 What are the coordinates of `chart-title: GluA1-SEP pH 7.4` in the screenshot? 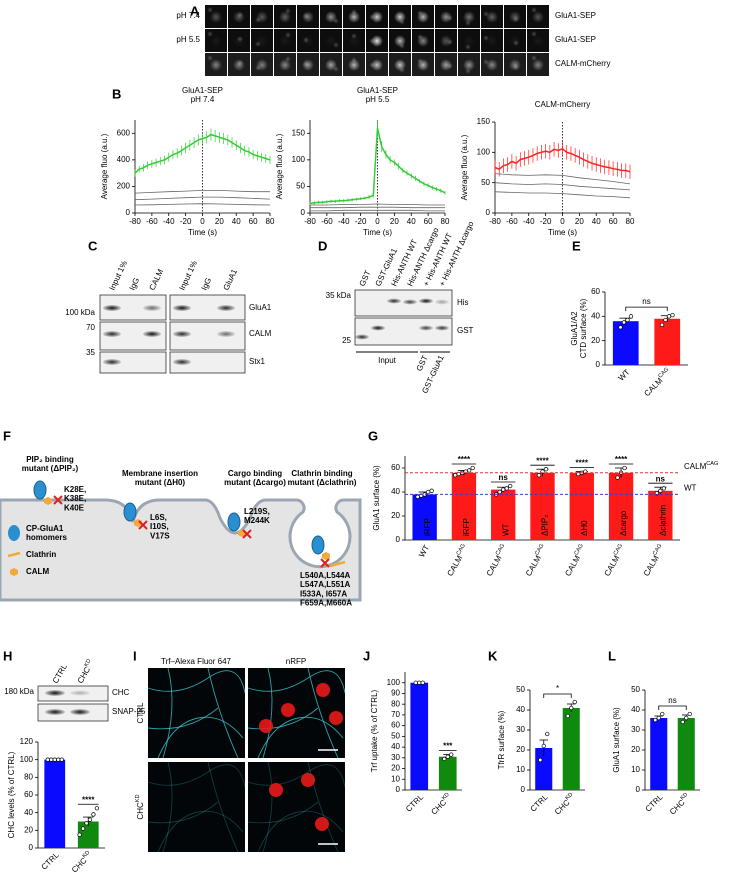 It's located at (202, 95).